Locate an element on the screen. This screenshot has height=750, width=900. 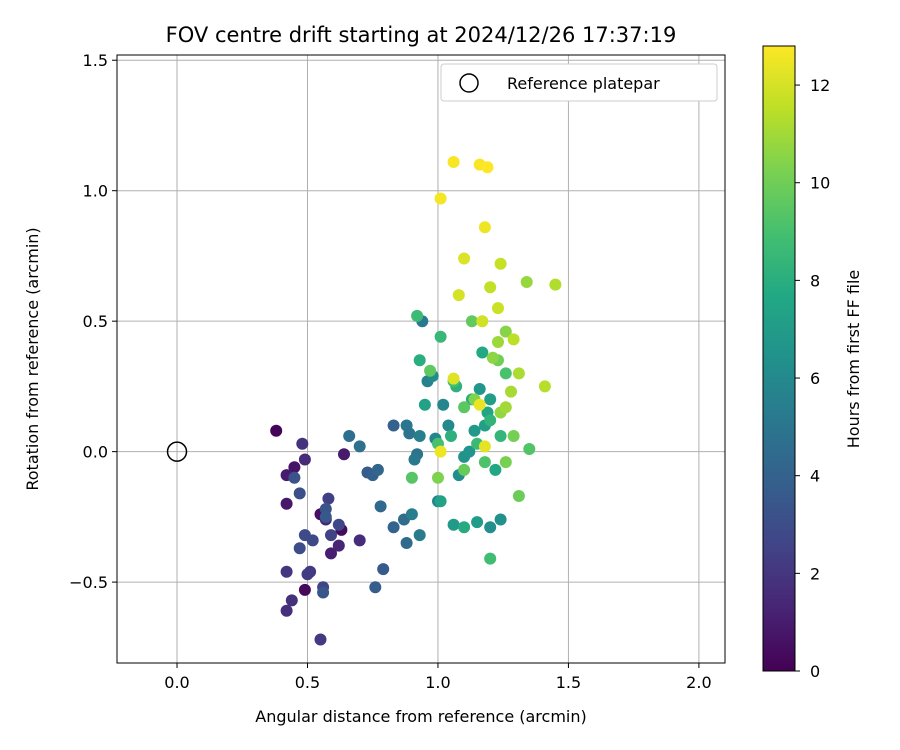
colorbar-ticks: 0 2 4 6 8 10 12 is located at coordinates (812, 378).